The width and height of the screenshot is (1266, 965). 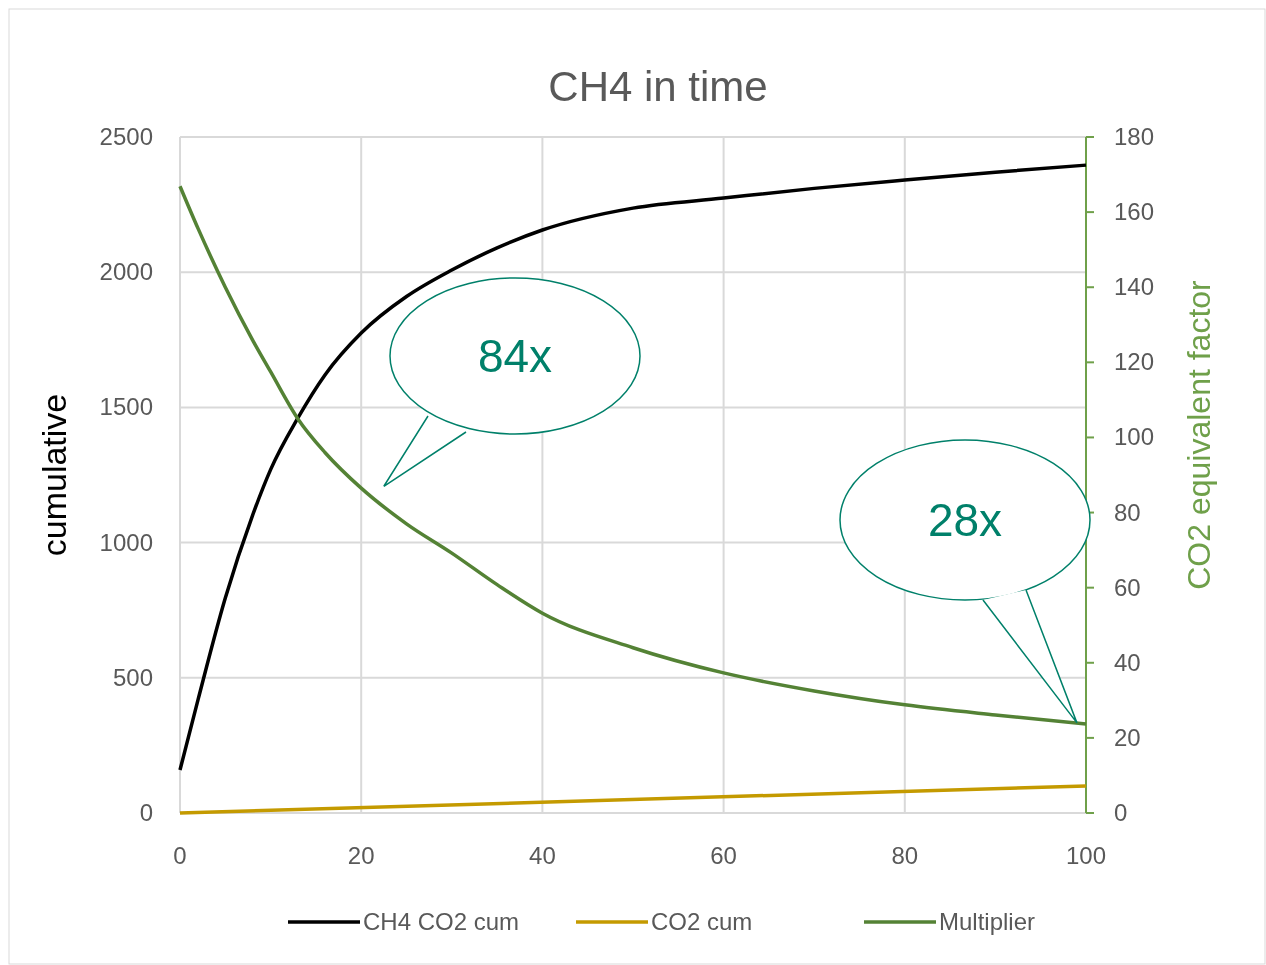 I want to click on y2-tick-label: 40, so click(x=1127, y=662).